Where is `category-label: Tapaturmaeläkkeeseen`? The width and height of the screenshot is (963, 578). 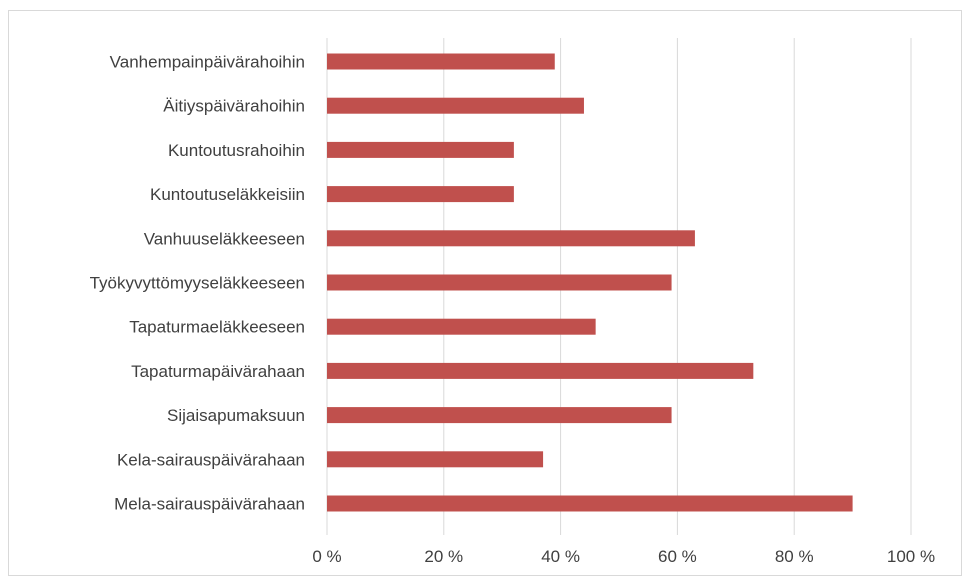 category-label: Tapaturmaeläkkeeseen is located at coordinates (217, 327).